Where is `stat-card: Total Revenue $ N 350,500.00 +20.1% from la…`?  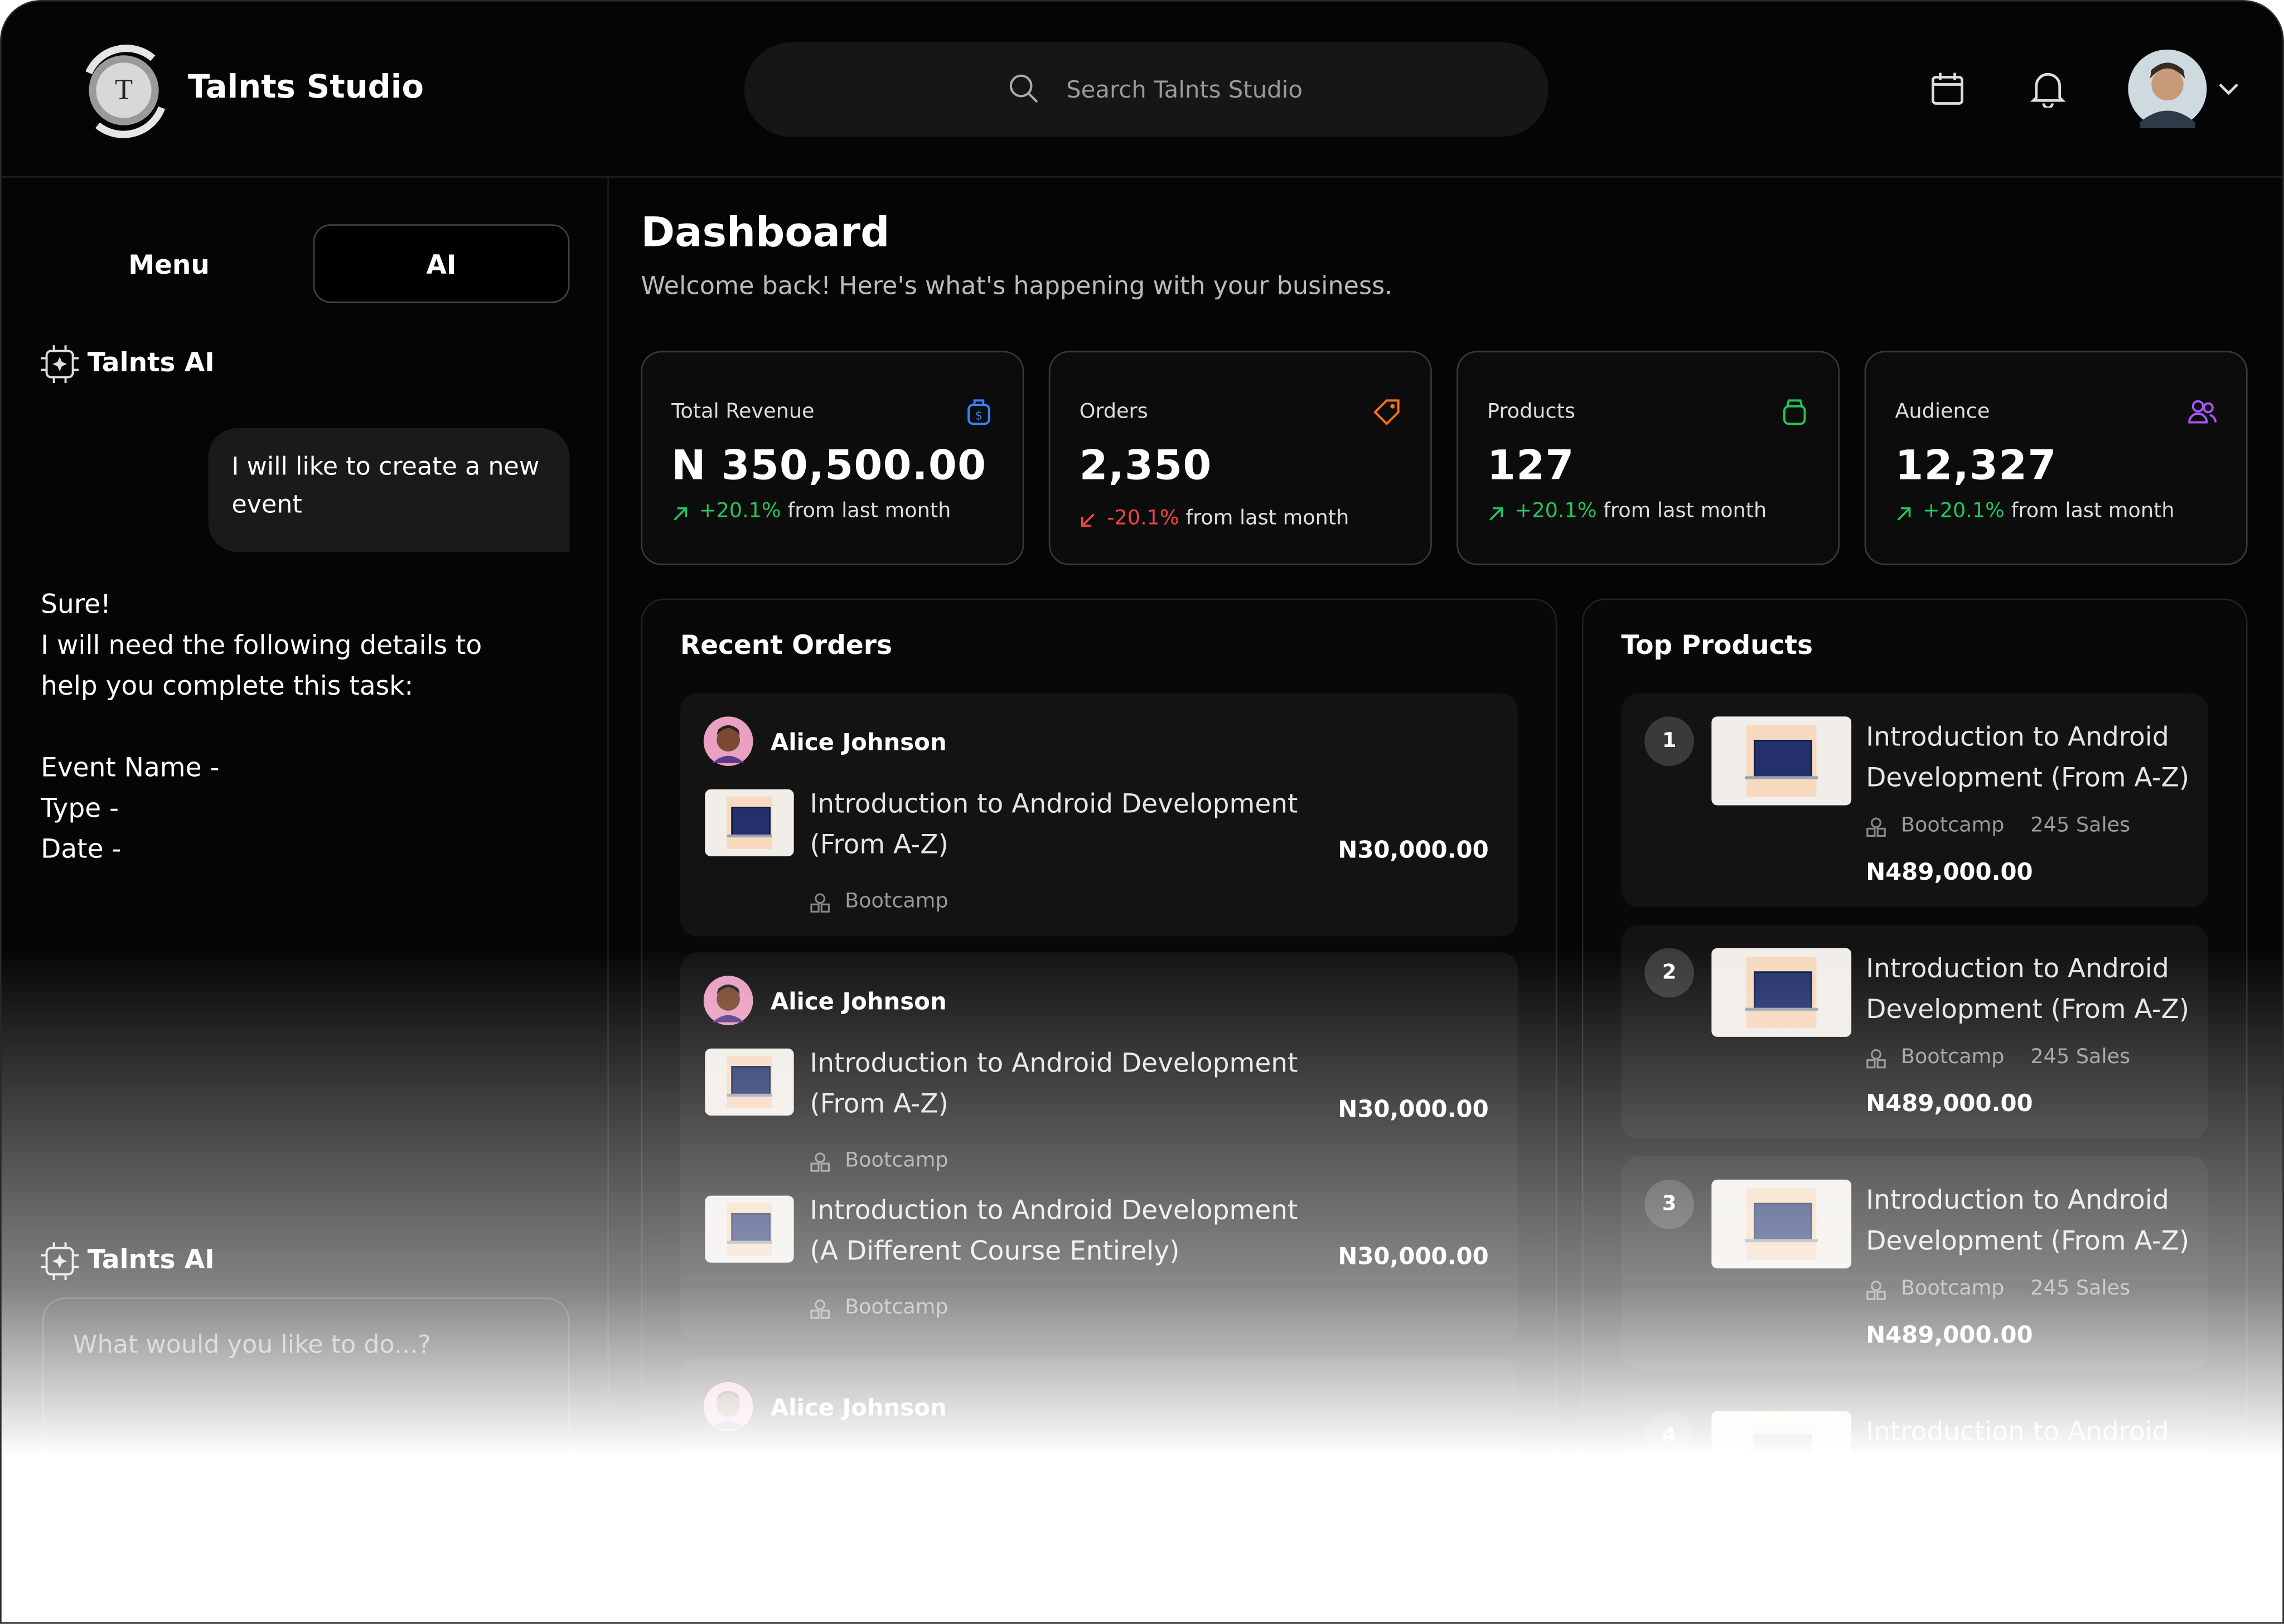 stat-card: Total Revenue $ N 350,500.00 +20.1% from la… is located at coordinates (832, 458).